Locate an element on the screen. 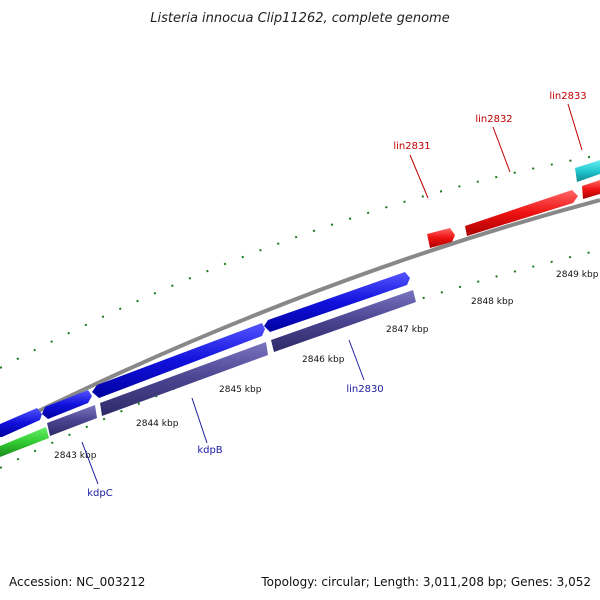 The height and width of the screenshot is (600, 600). gene-arrow-kdpC is located at coordinates (21, 422).